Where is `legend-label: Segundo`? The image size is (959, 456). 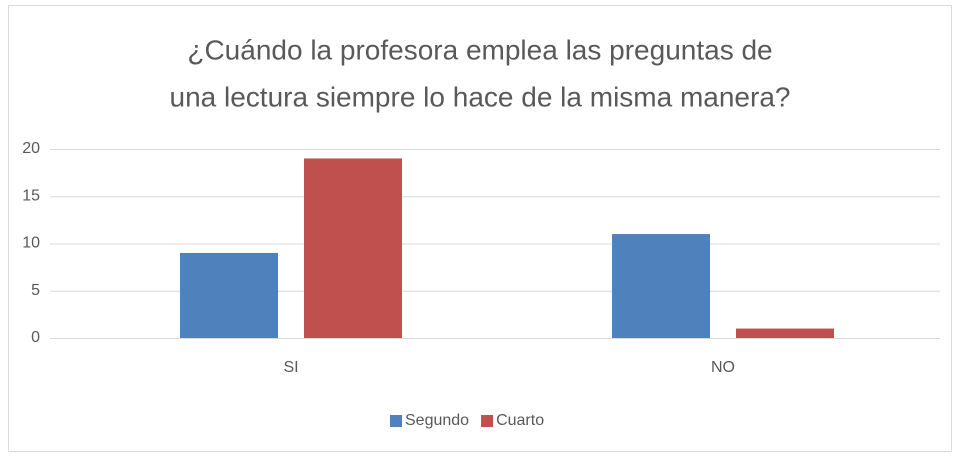 legend-label: Segundo is located at coordinates (437, 420).